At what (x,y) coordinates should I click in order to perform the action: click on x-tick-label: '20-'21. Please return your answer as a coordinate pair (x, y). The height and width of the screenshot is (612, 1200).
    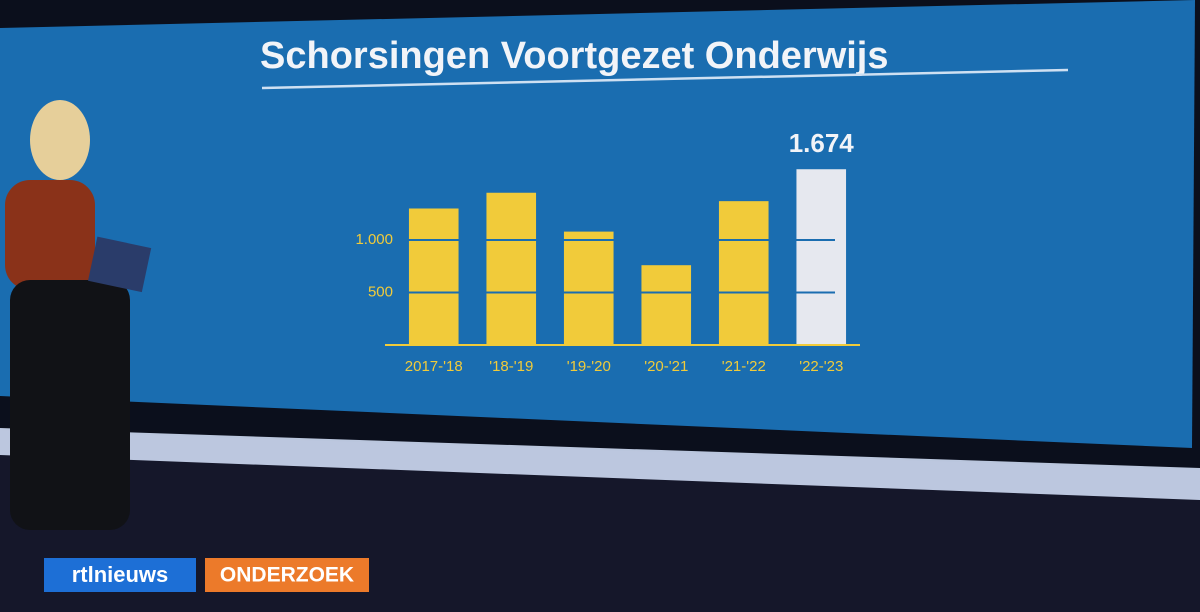
    Looking at the image, I should click on (666, 366).